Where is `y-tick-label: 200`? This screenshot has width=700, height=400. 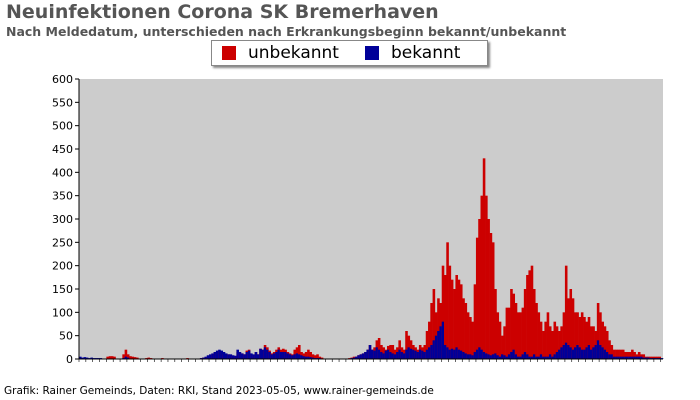 y-tick-label: 200 is located at coordinates (62, 266).